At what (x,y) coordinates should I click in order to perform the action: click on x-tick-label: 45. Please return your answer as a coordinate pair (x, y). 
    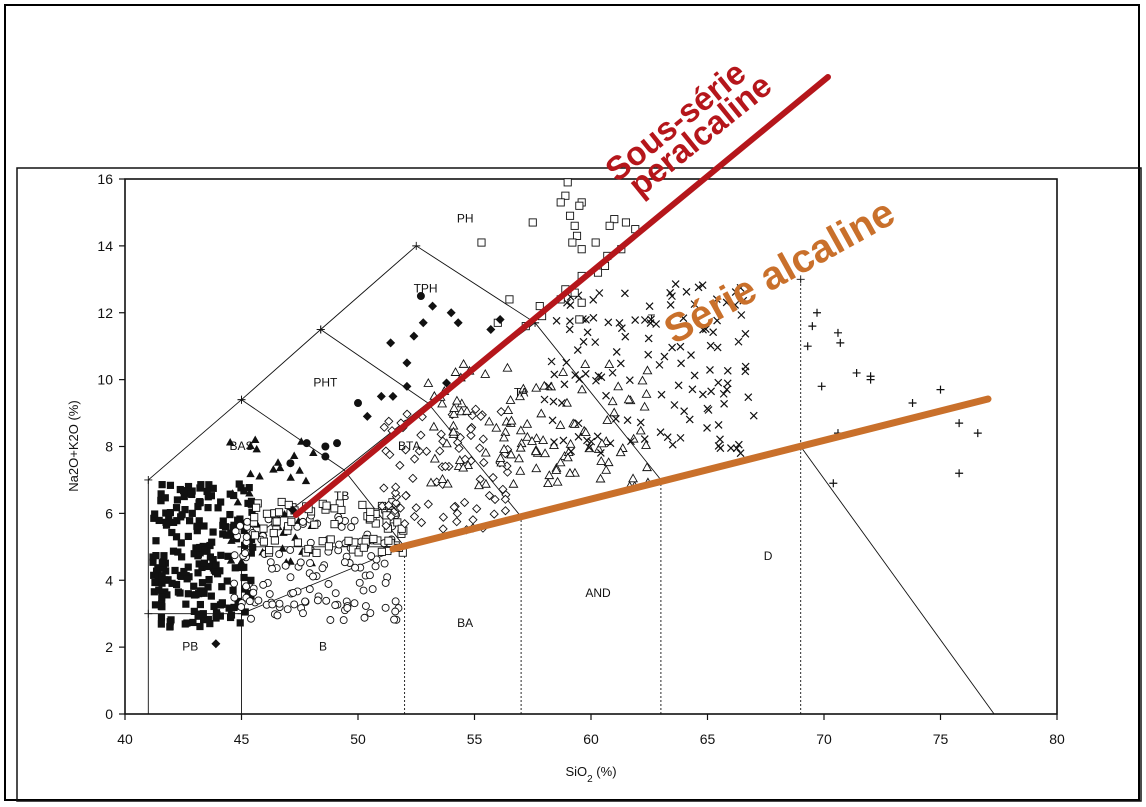
    Looking at the image, I should click on (242, 739).